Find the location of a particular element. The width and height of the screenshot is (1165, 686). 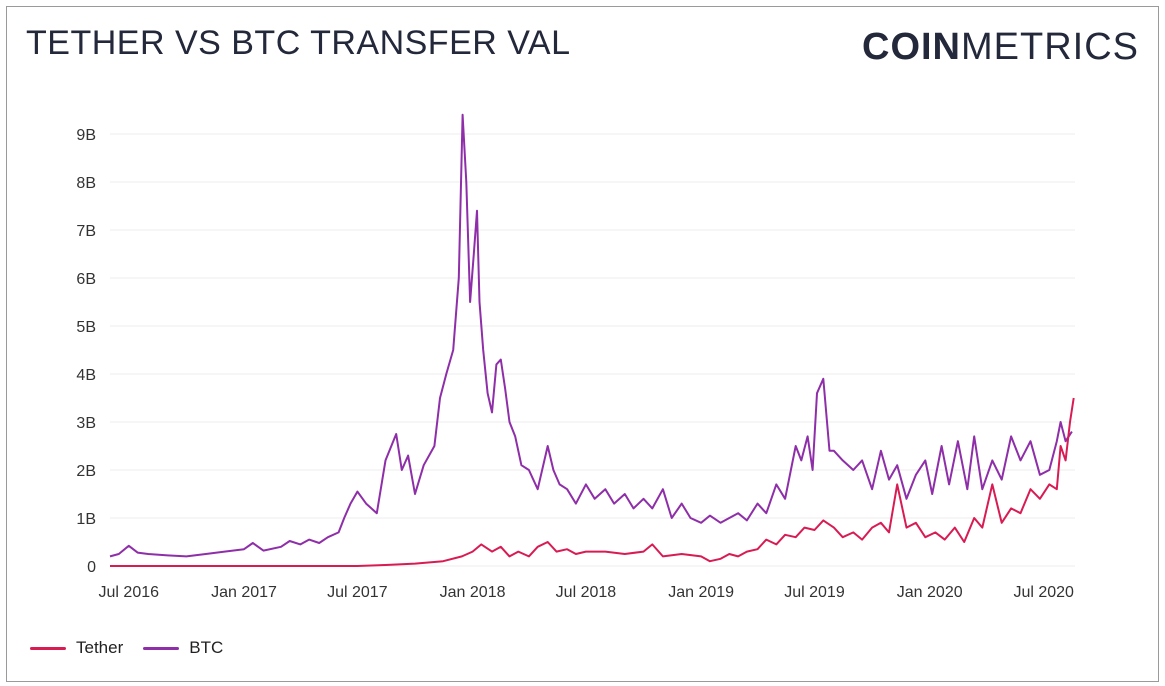

x-tick-label: Jan 2018 is located at coordinates (473, 592).